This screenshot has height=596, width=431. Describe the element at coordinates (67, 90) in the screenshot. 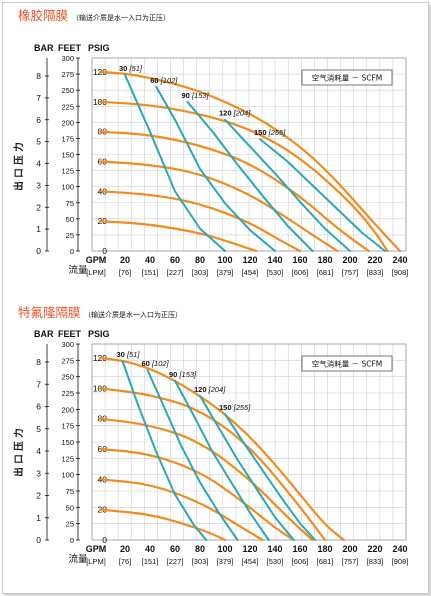

I see `feet-tick-label: 250` at that location.